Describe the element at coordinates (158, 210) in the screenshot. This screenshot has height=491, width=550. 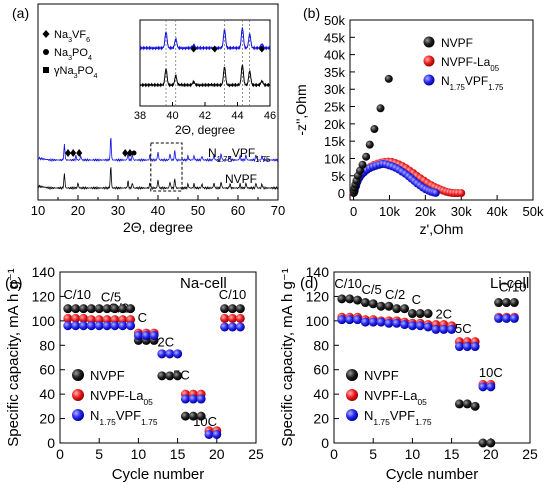
I see `a-x-tick-label: 40` at that location.